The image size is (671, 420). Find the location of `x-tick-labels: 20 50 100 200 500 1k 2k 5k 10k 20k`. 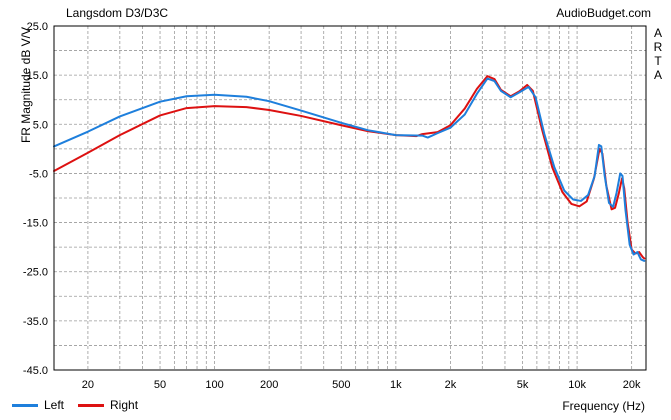

x-tick-labels: 20 50 100 200 500 1k 2k 5k 10k 20k is located at coordinates (361, 385).